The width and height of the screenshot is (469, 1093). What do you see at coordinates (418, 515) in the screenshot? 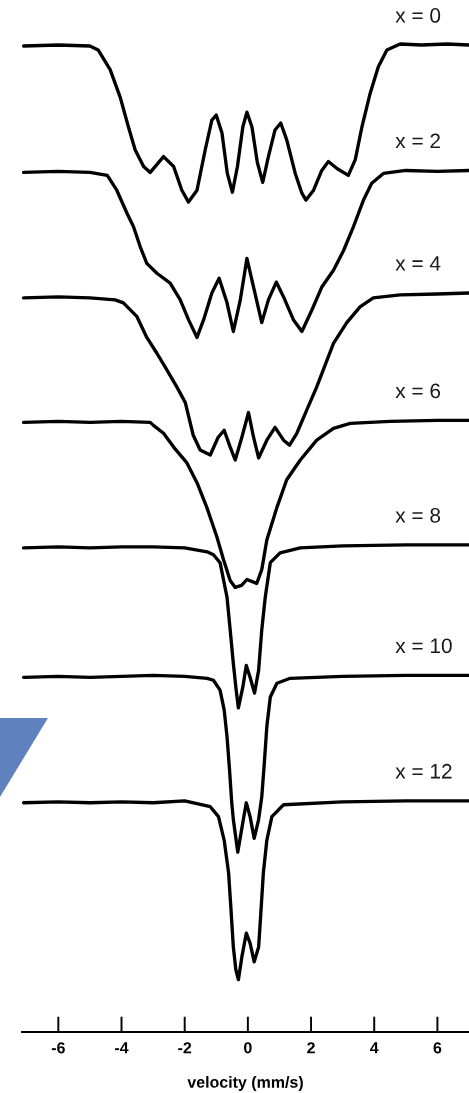
I see `series-label: x = 8` at bounding box center [418, 515].